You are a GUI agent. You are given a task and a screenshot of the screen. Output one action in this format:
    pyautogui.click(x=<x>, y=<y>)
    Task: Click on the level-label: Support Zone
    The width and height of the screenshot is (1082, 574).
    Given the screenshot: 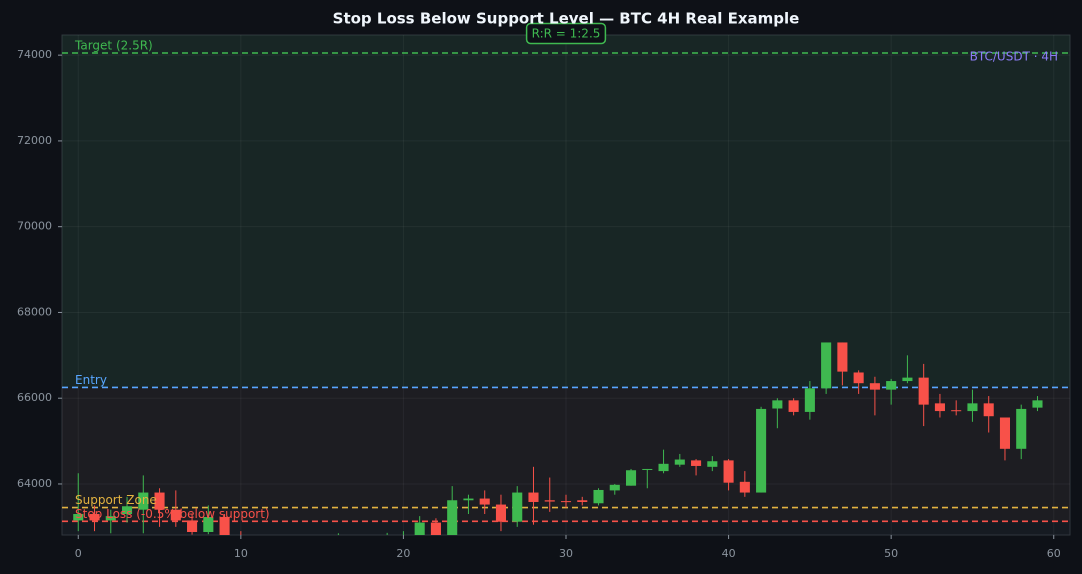 What is the action you would take?
    pyautogui.click(x=116, y=500)
    